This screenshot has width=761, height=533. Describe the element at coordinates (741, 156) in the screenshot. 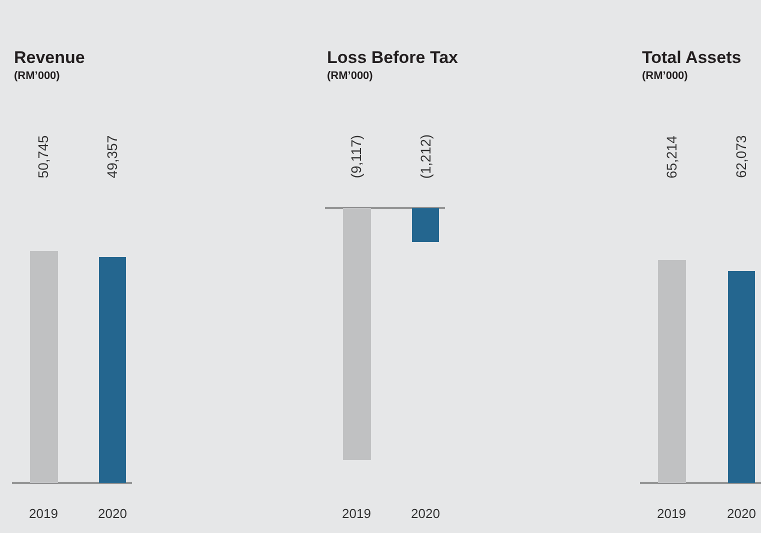

I see `data-label: 62,073` at that location.